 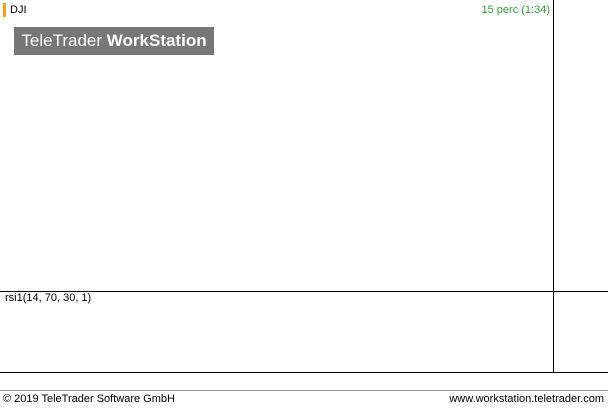 What do you see at coordinates (516, 10) in the screenshot?
I see `interval: 15 perc (1:34)` at bounding box center [516, 10].